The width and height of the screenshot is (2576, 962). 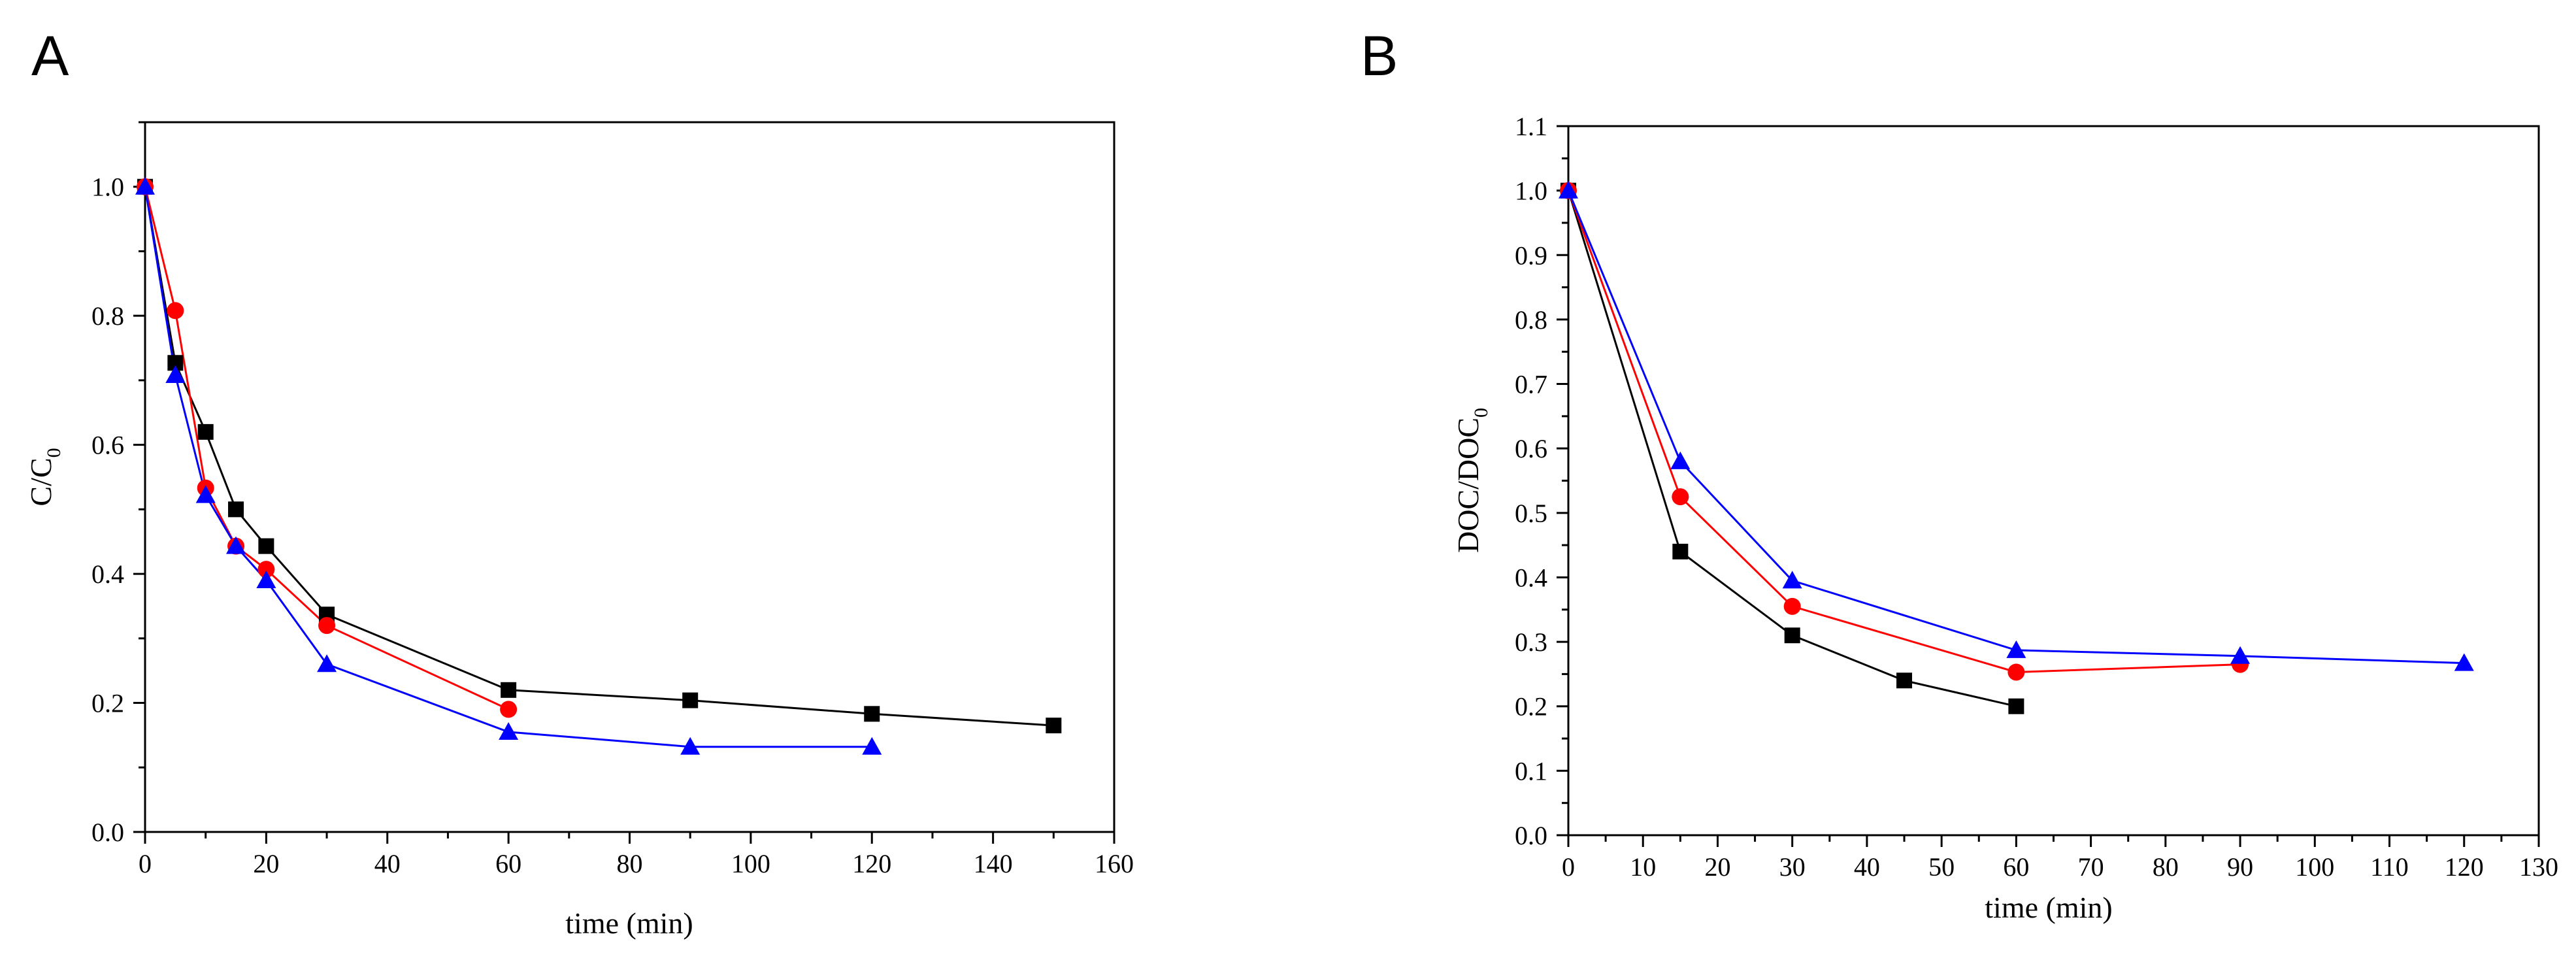 I want to click on x-tick-label-b-4: 40, so click(x=1867, y=867).